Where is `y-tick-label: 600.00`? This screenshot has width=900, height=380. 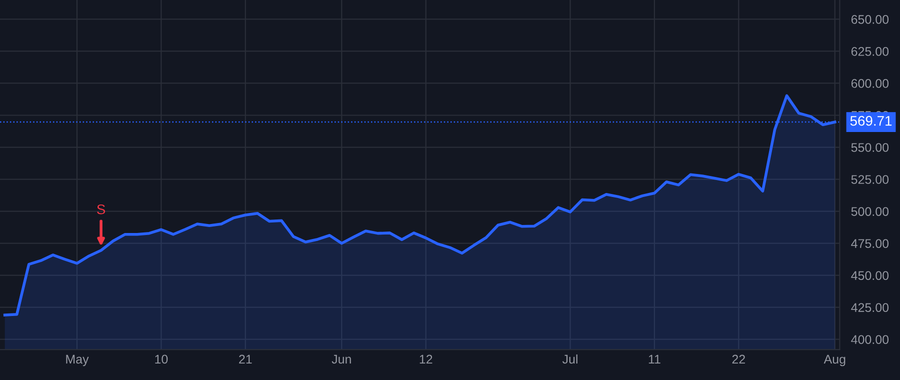
y-tick-label: 600.00 is located at coordinates (870, 83).